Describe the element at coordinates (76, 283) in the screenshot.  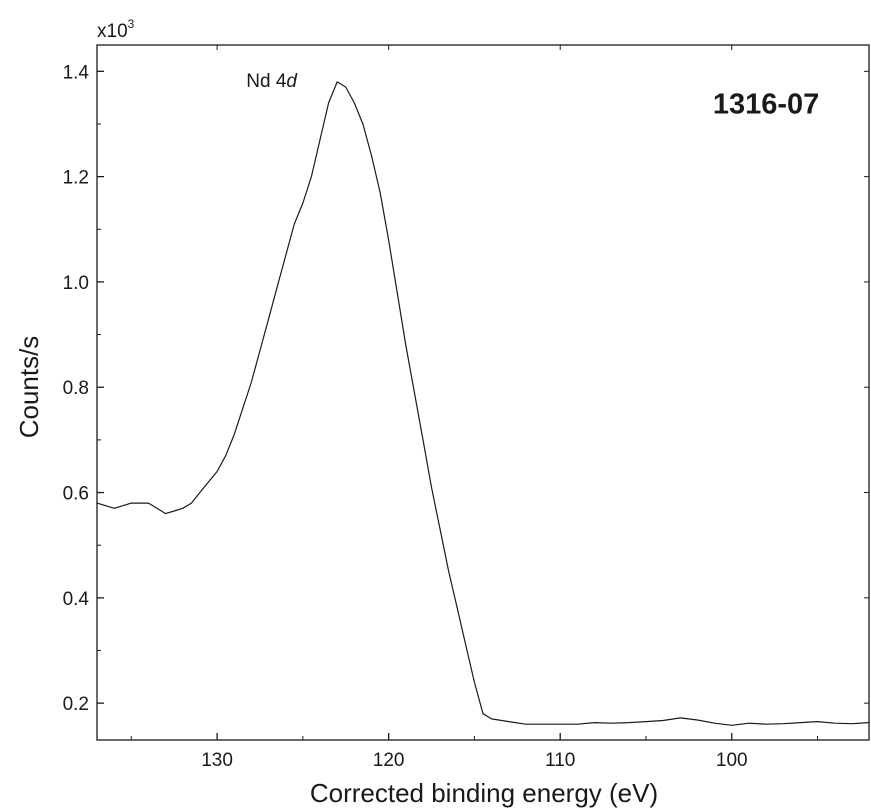
I see `y-tick-label: 1.0` at that location.